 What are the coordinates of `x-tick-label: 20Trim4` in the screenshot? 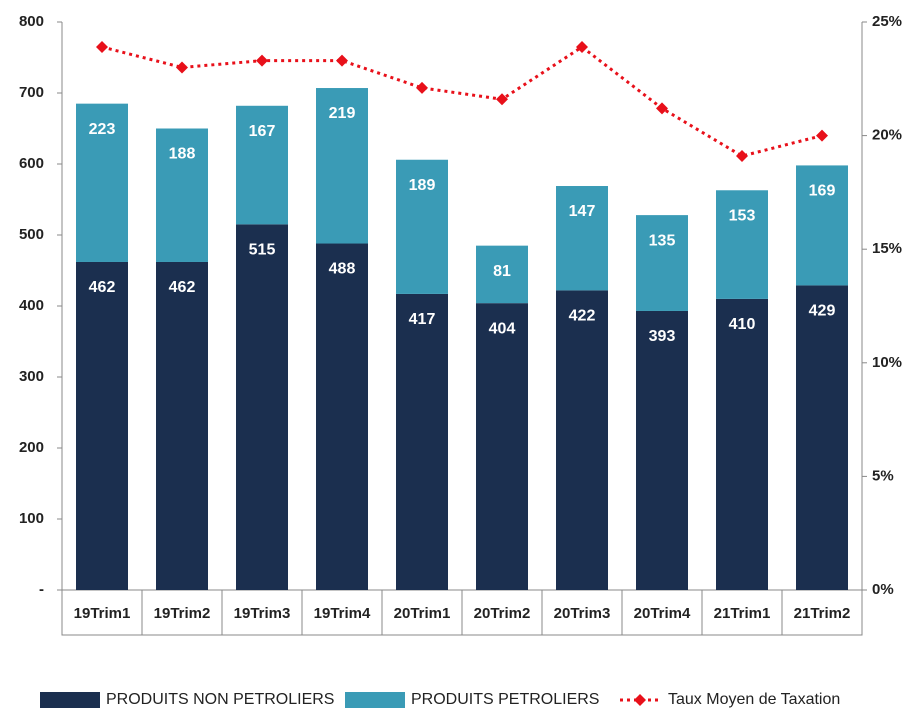 It's located at (662, 613).